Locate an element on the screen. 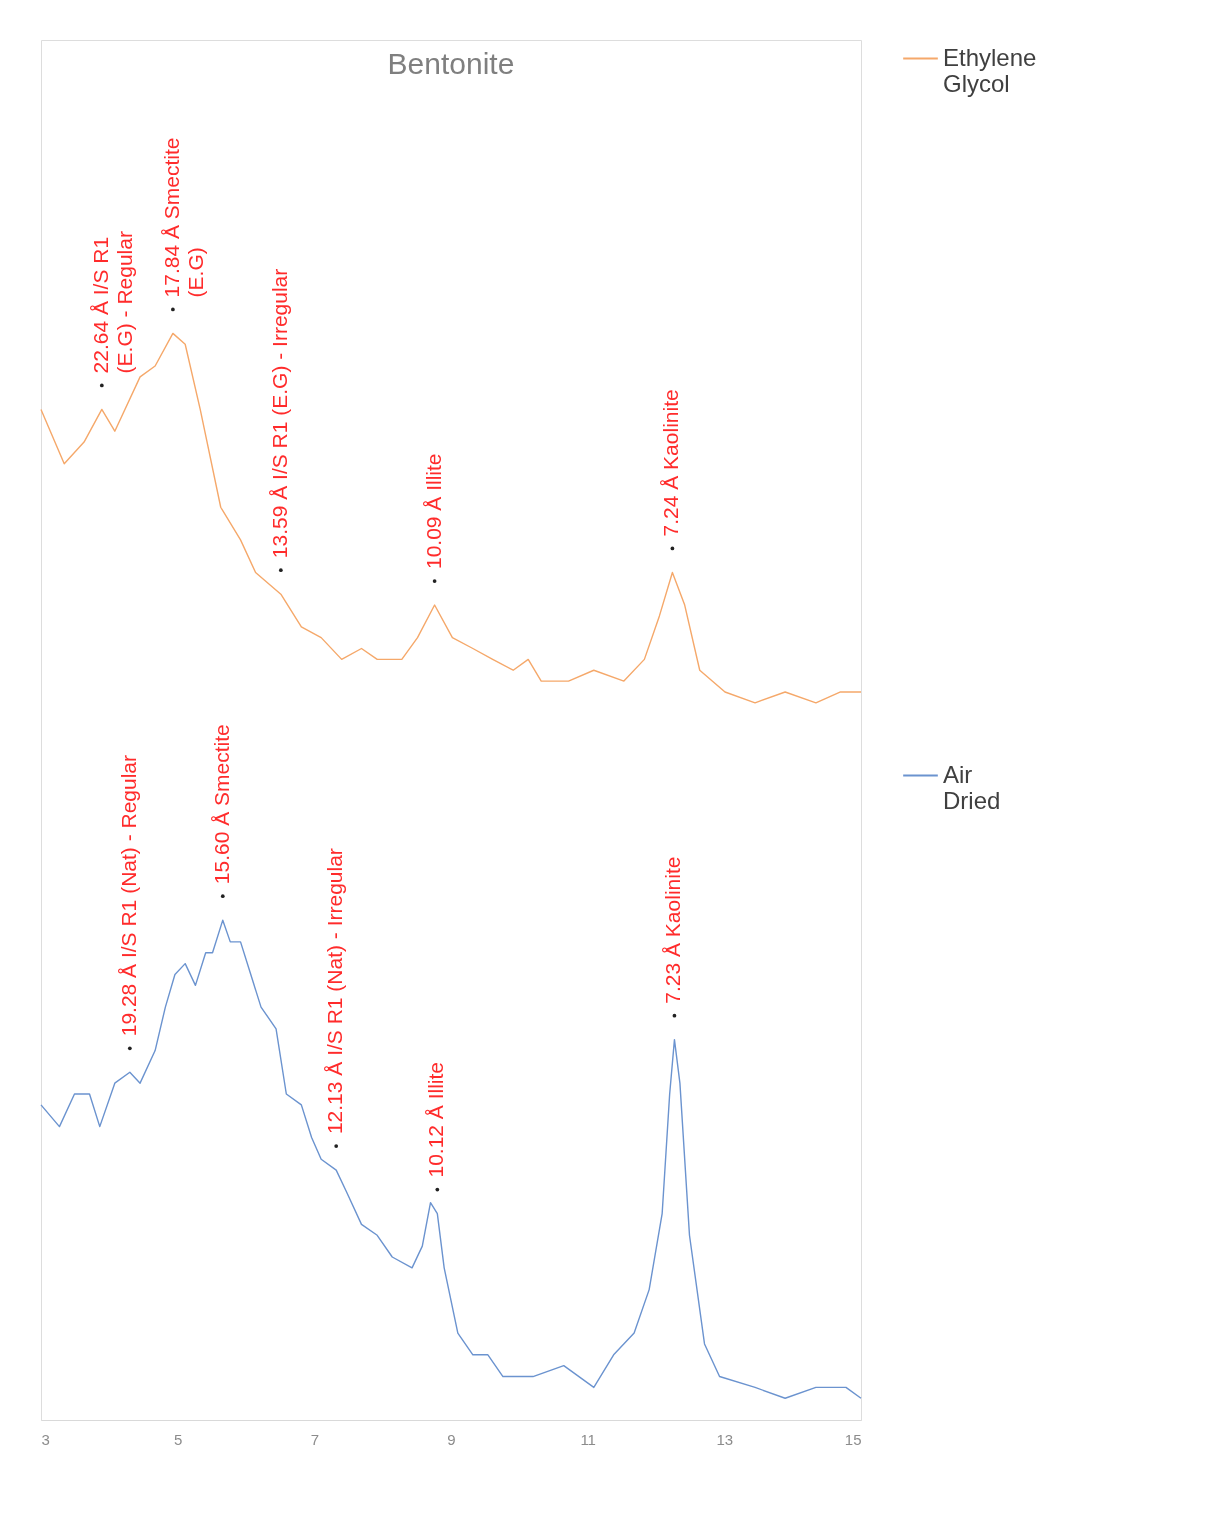  annotation: 15.60 Å Smectite is located at coordinates (221, 804).